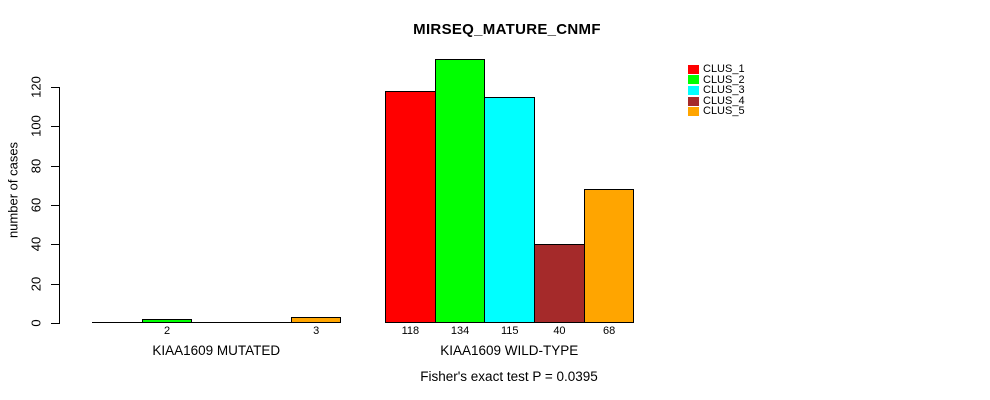 The image size is (990, 400). I want to click on legend-item-clus_4: CLUS_4, so click(716, 100).